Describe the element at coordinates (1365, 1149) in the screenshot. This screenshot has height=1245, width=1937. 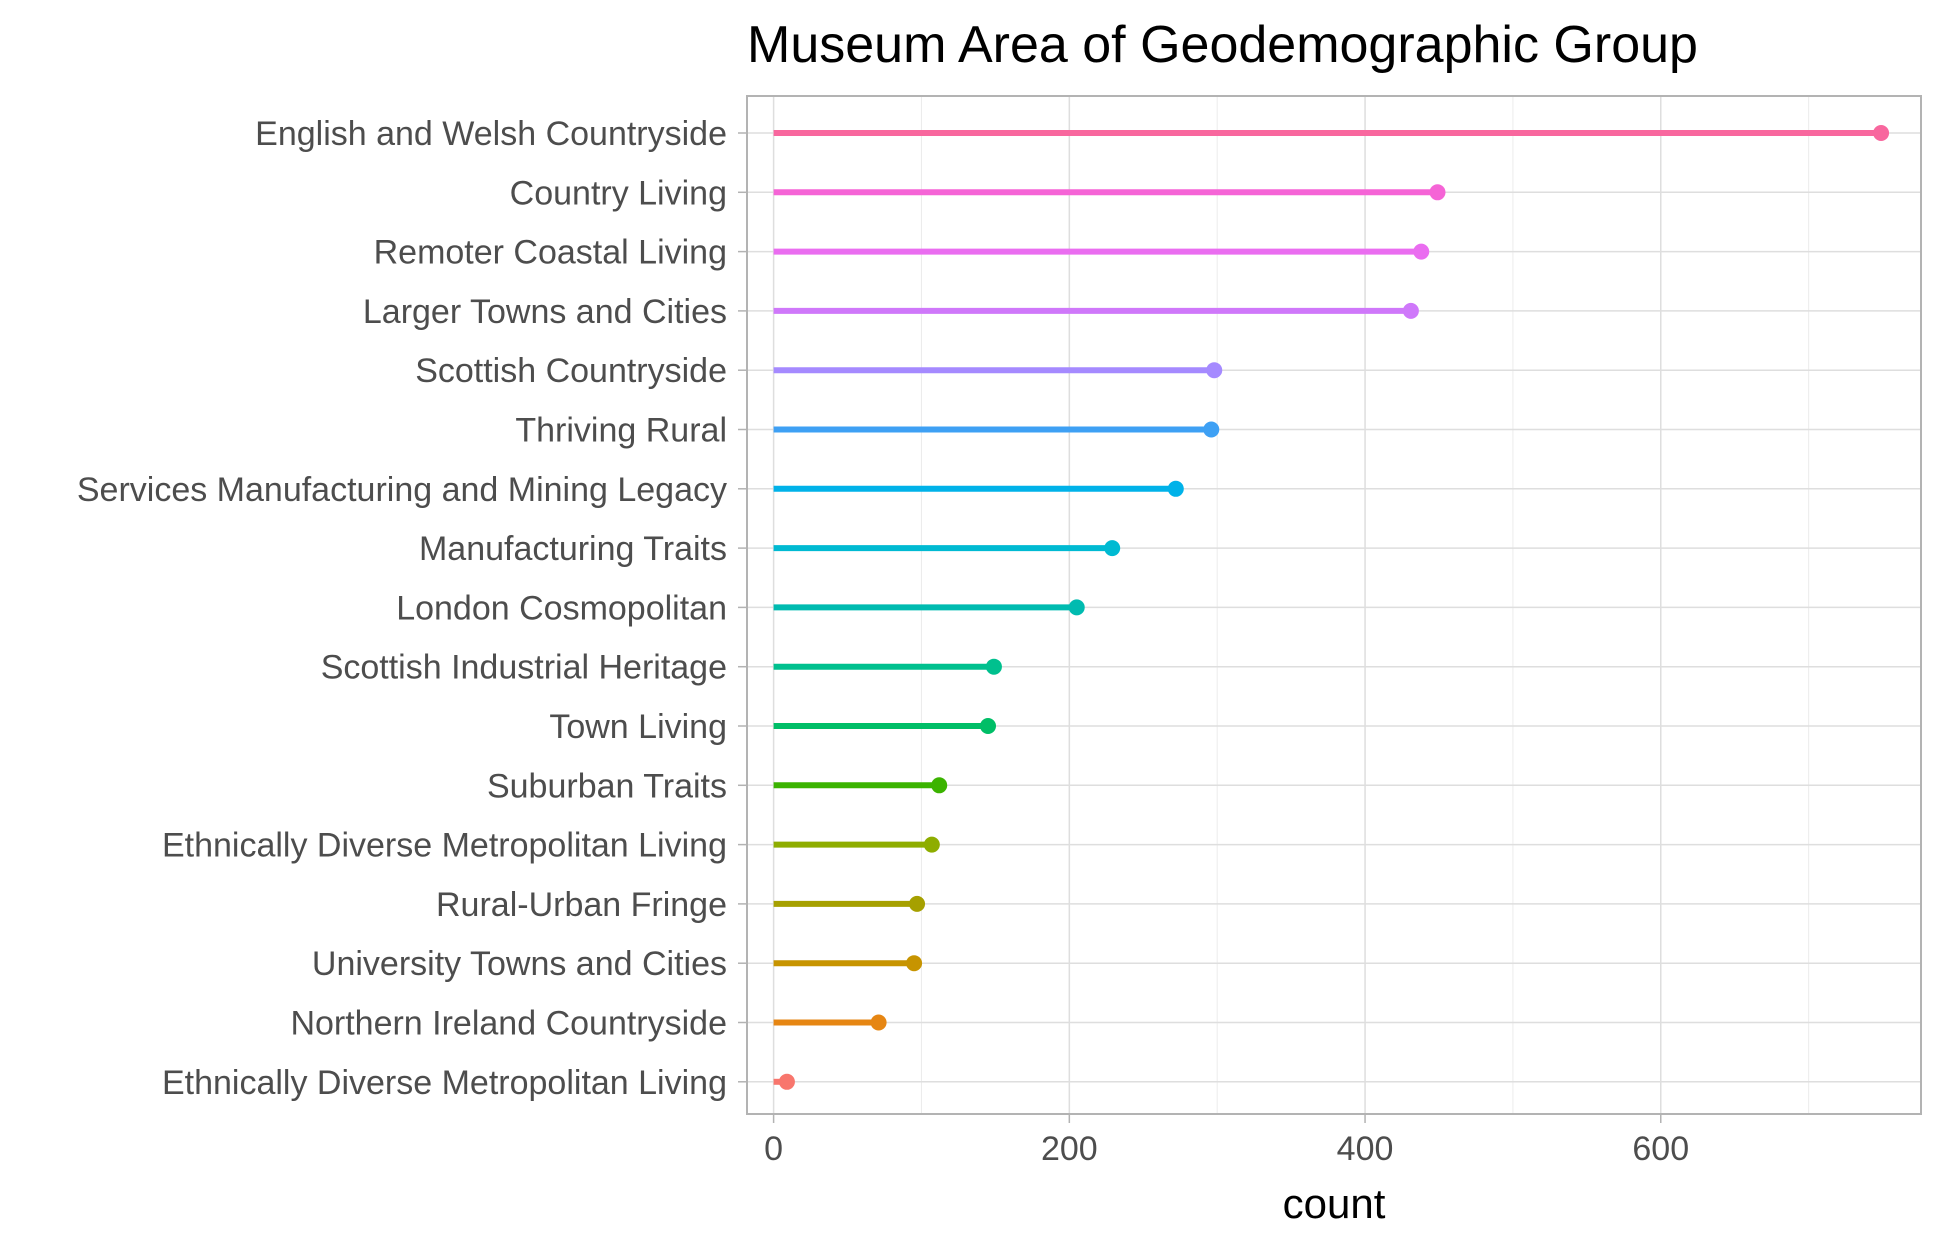
I see `x-tick-label: 400` at that location.